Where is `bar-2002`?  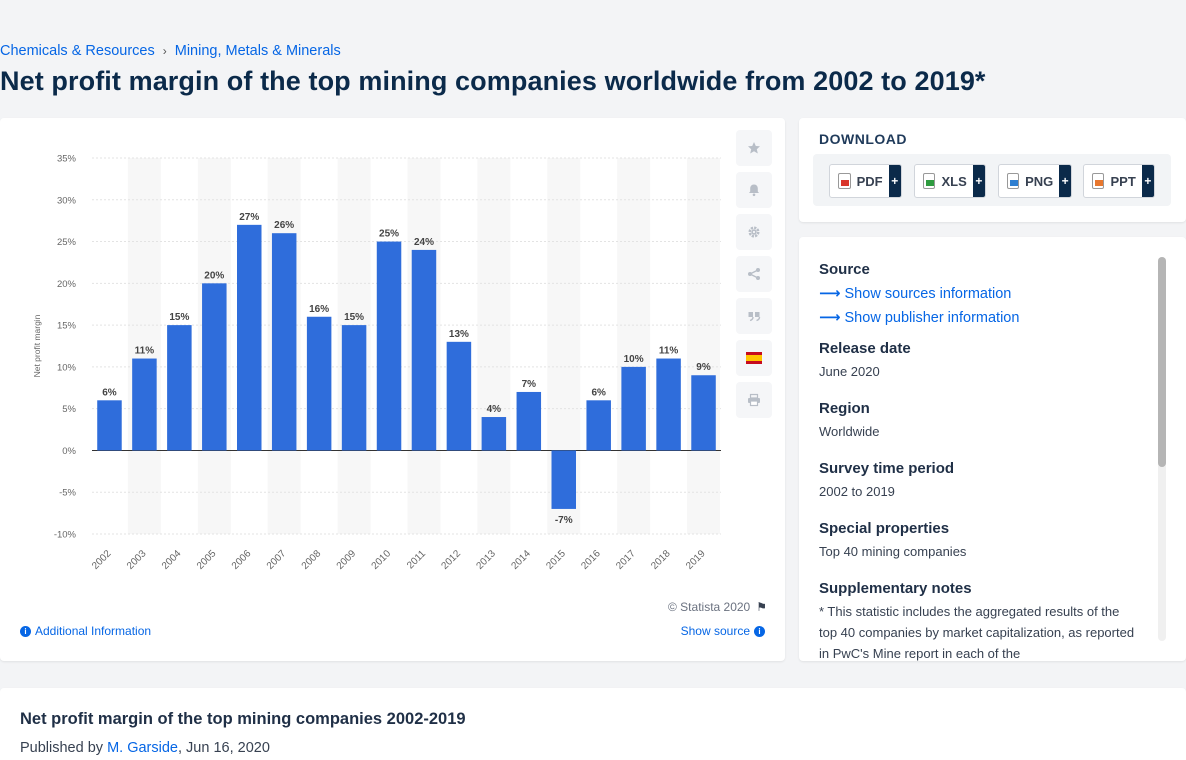 bar-2002 is located at coordinates (109, 425).